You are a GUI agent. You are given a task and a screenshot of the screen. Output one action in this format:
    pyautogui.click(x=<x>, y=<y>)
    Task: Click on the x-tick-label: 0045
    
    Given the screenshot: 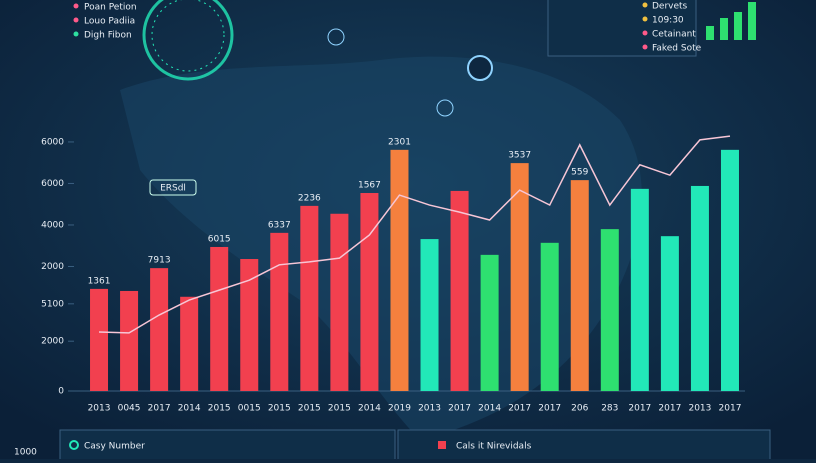 What is the action you would take?
    pyautogui.click(x=129, y=409)
    